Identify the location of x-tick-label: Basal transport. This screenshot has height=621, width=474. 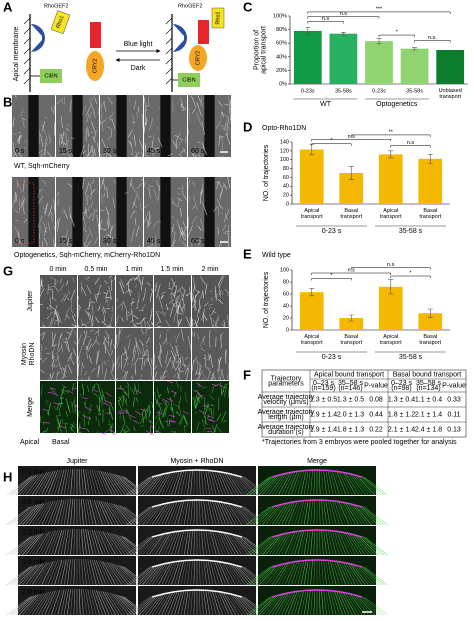
(351, 214).